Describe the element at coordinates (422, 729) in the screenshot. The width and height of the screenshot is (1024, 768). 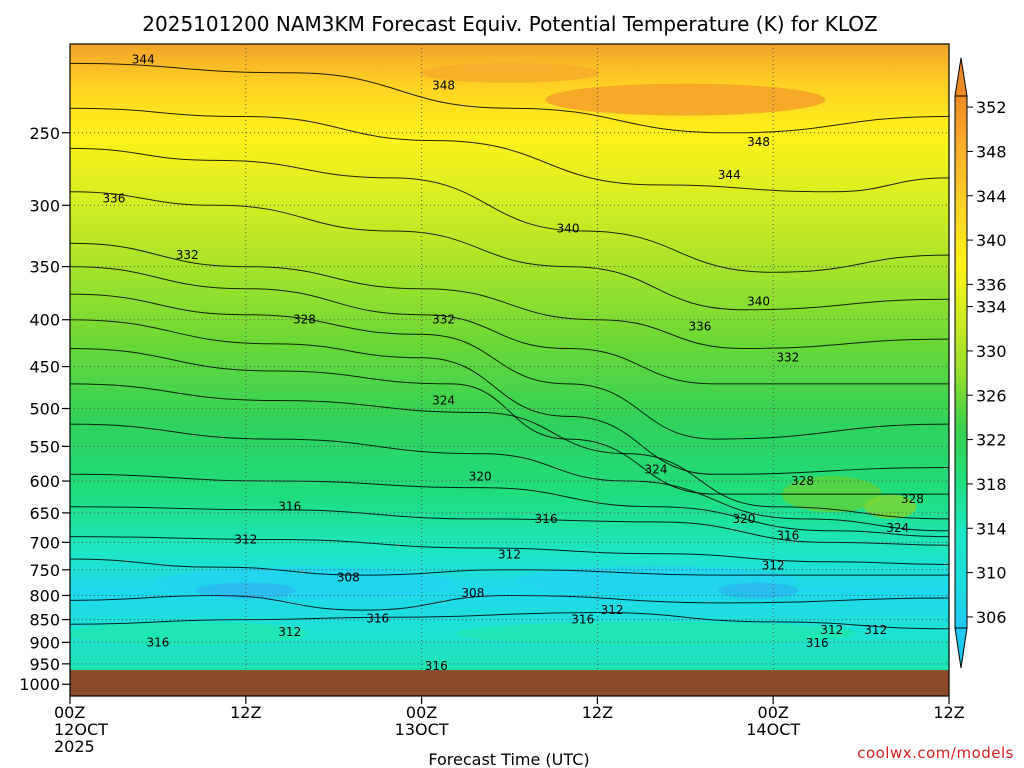
I see `x-tick-label: 13OCT` at that location.